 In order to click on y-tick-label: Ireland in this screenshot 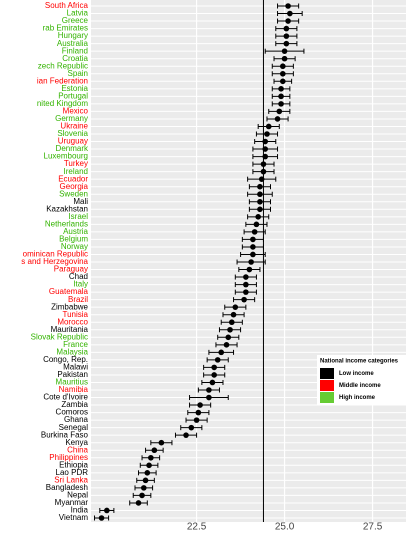, I will do `click(76, 171)`.